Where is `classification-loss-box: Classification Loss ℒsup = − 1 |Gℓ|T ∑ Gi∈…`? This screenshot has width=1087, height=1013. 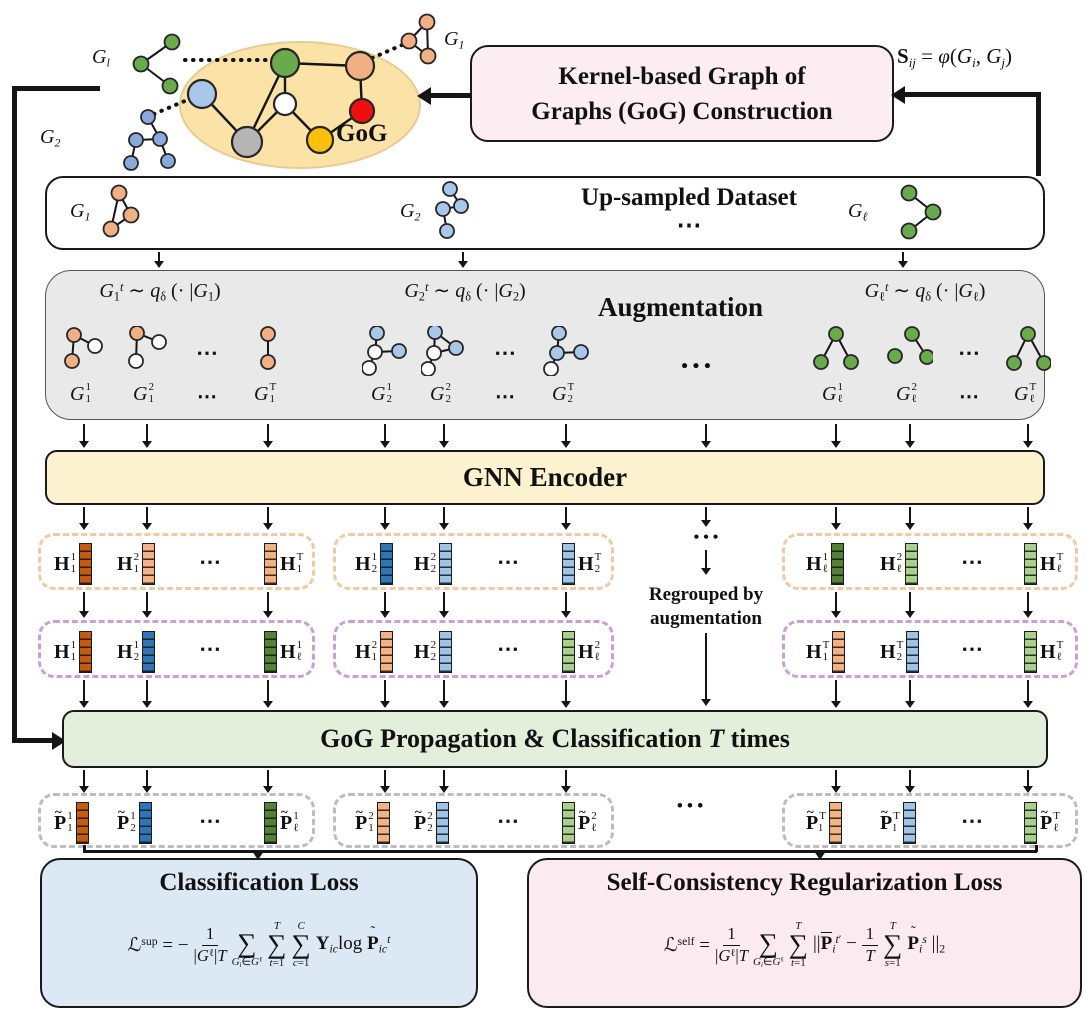 classification-loss-box: Classification Loss ℒsup = − 1 |Gℓ|T ∑ Gi∈… is located at coordinates (259, 933).